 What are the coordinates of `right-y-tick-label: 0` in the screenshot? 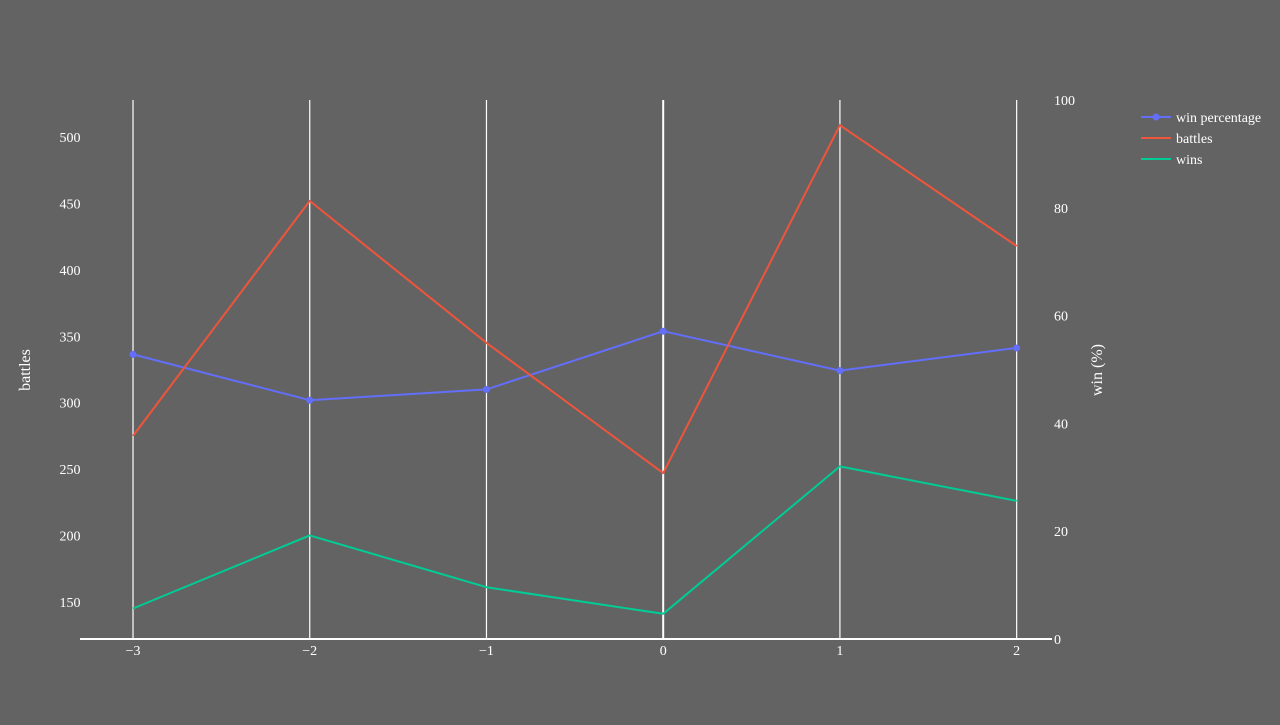 It's located at (1057, 640).